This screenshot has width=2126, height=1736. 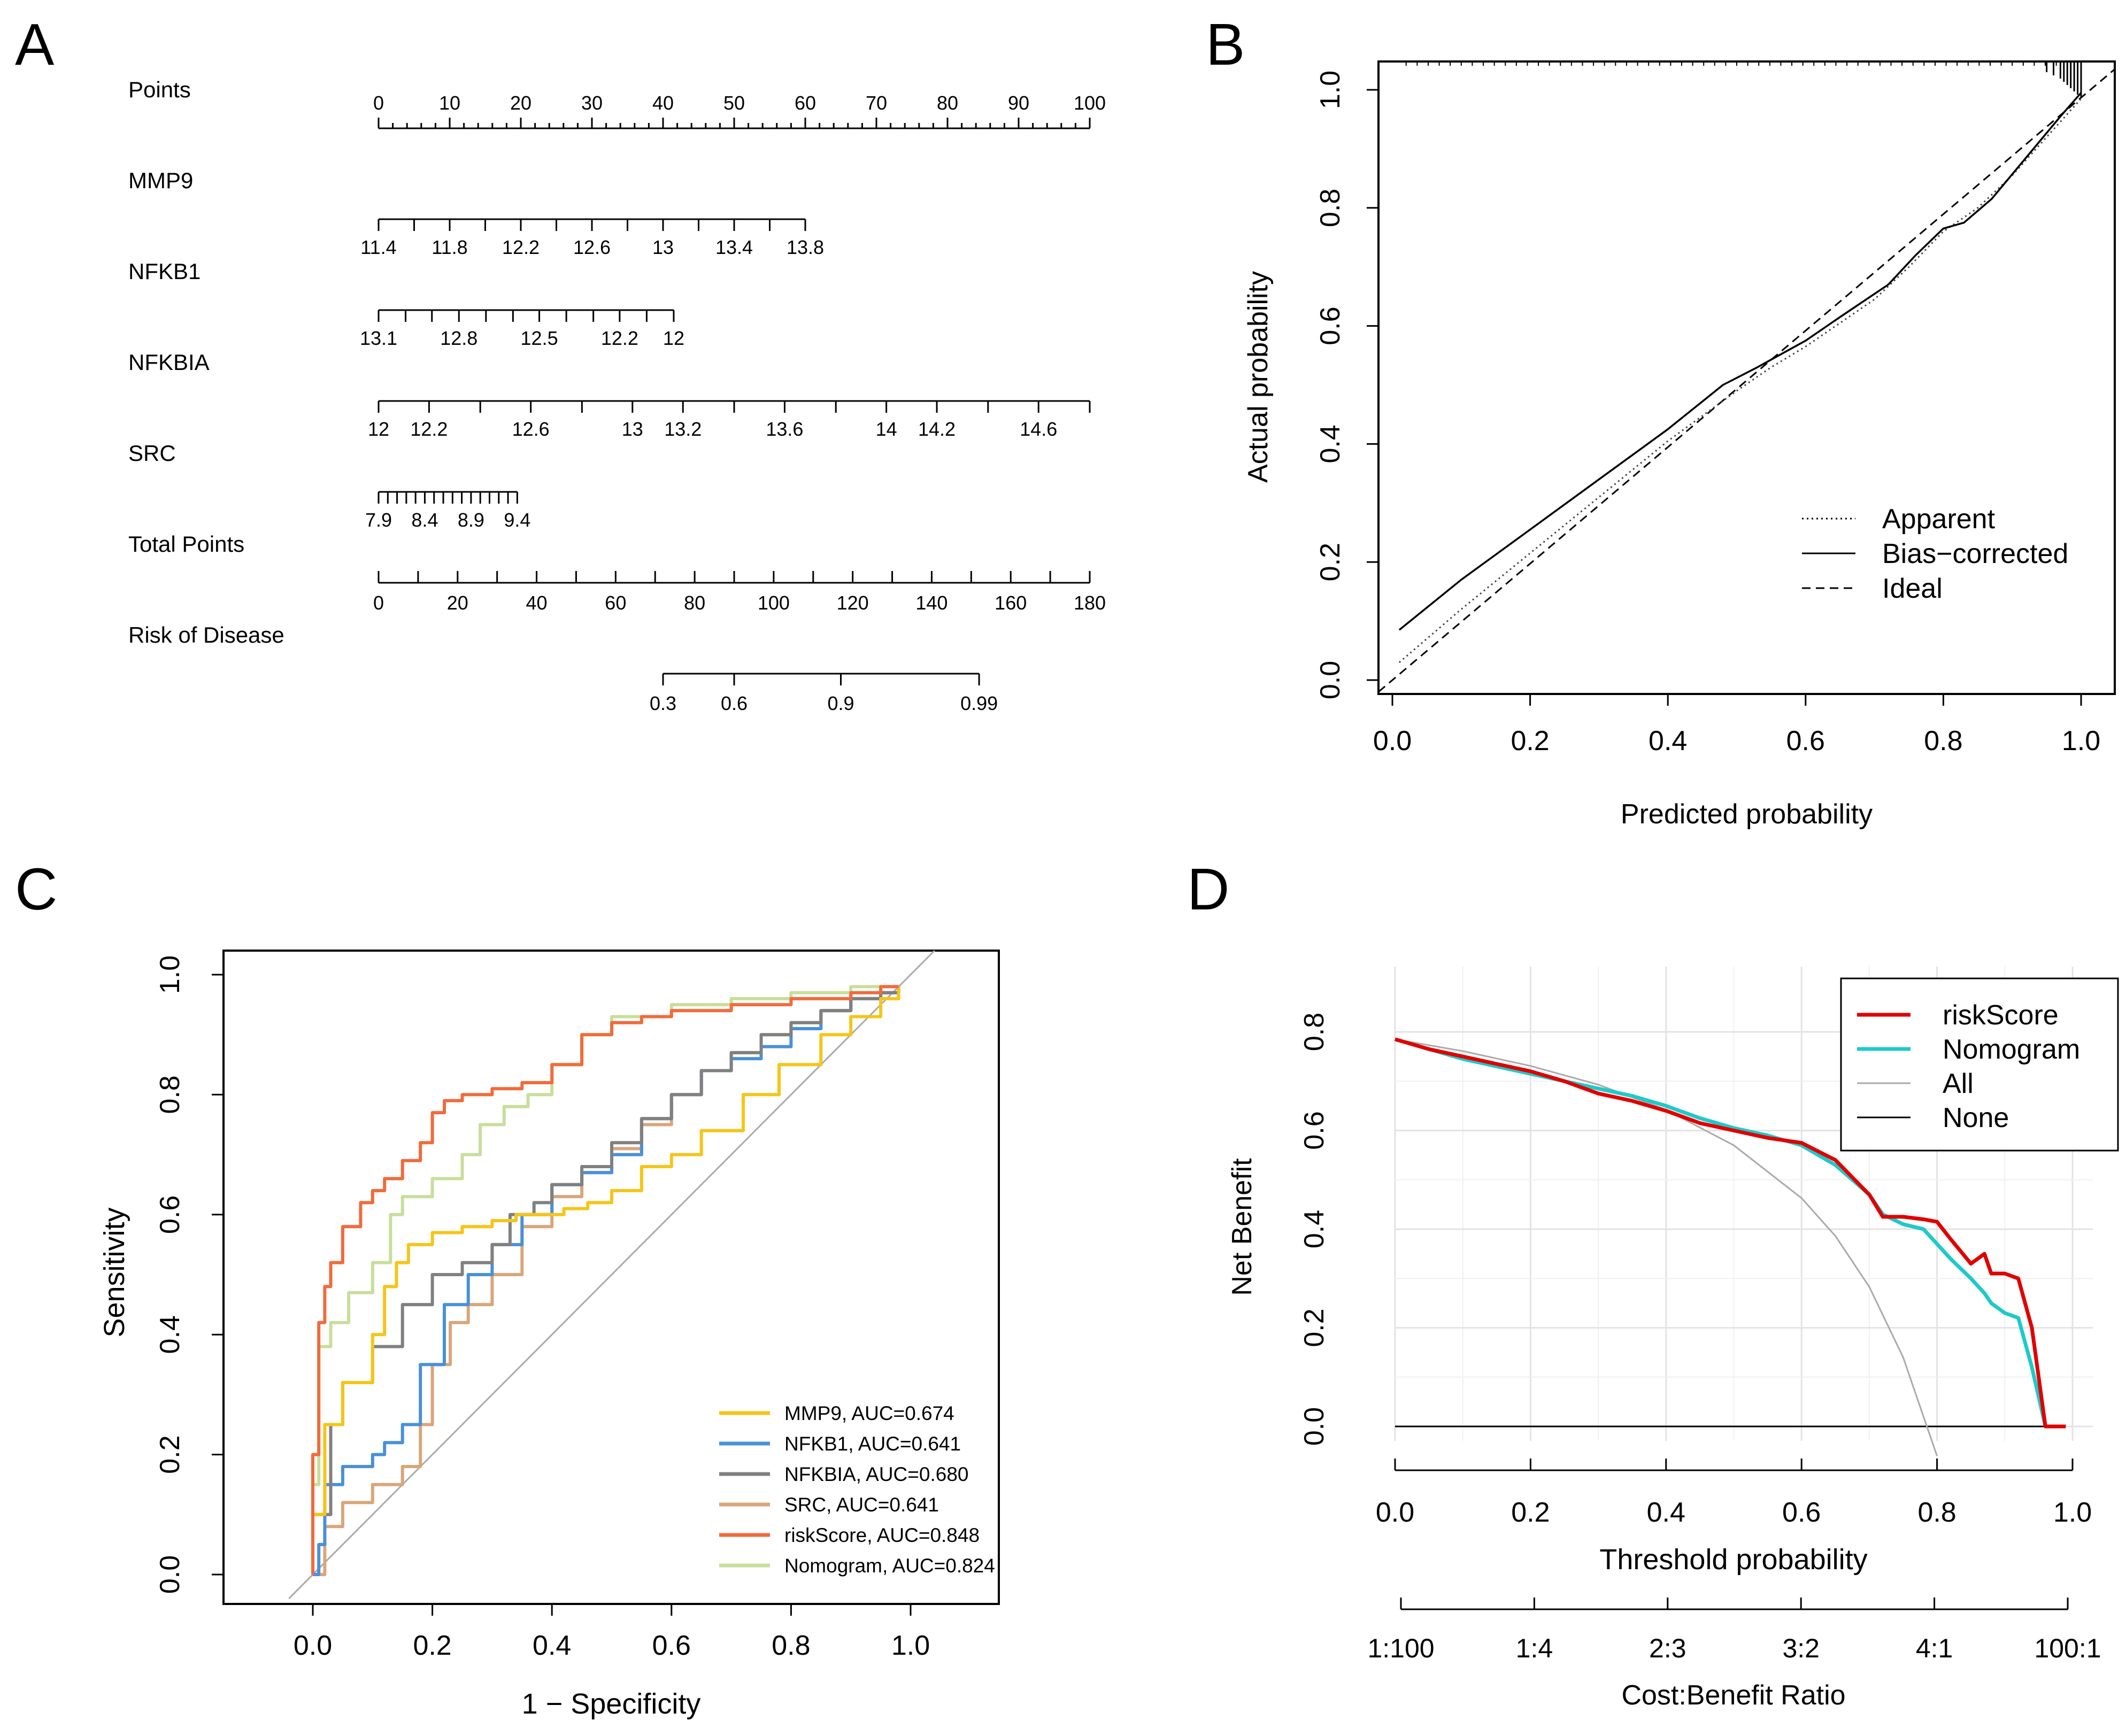 What do you see at coordinates (1225, 45) in the screenshot?
I see `panel-b-label: B` at bounding box center [1225, 45].